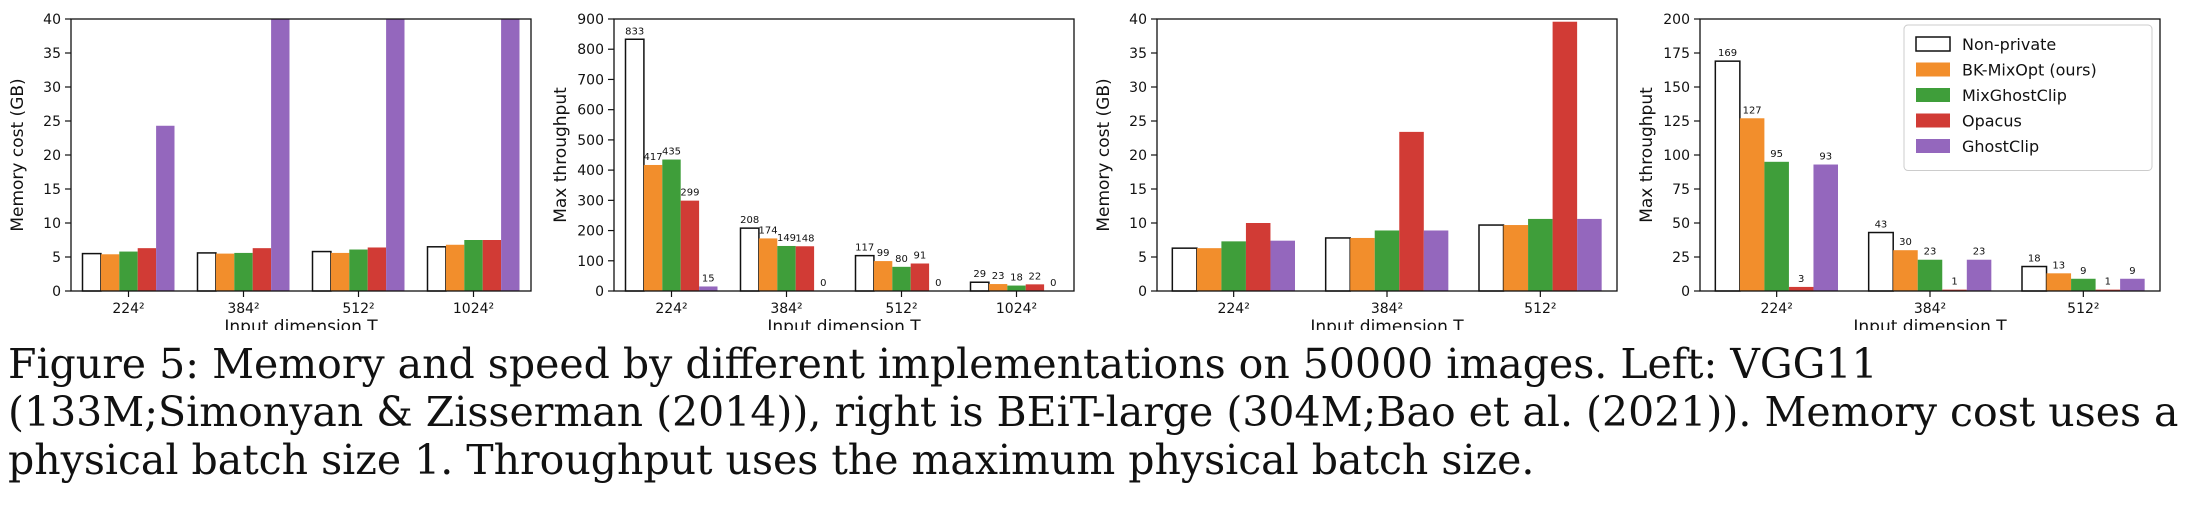  Describe the element at coordinates (1954, 282) in the screenshot. I see `data-label: 1` at that location.